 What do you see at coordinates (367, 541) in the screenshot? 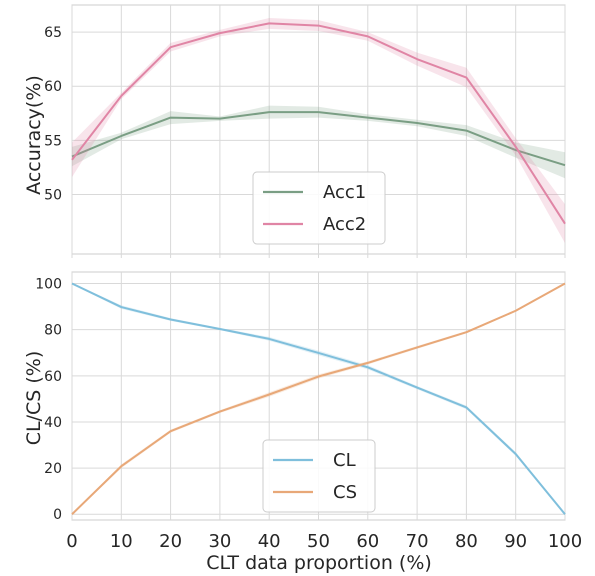
I see `x-tick-label: 60` at bounding box center [367, 541].